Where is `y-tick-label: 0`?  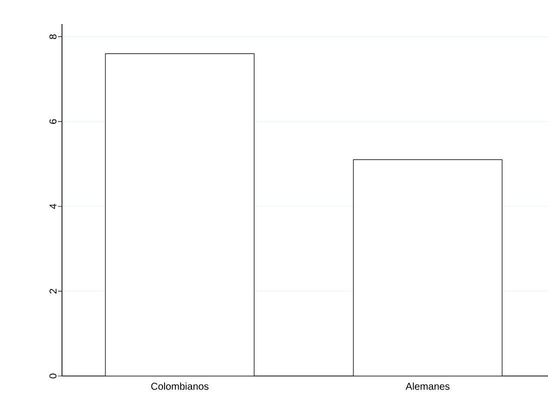 y-tick-label: 0 is located at coordinates (52, 376).